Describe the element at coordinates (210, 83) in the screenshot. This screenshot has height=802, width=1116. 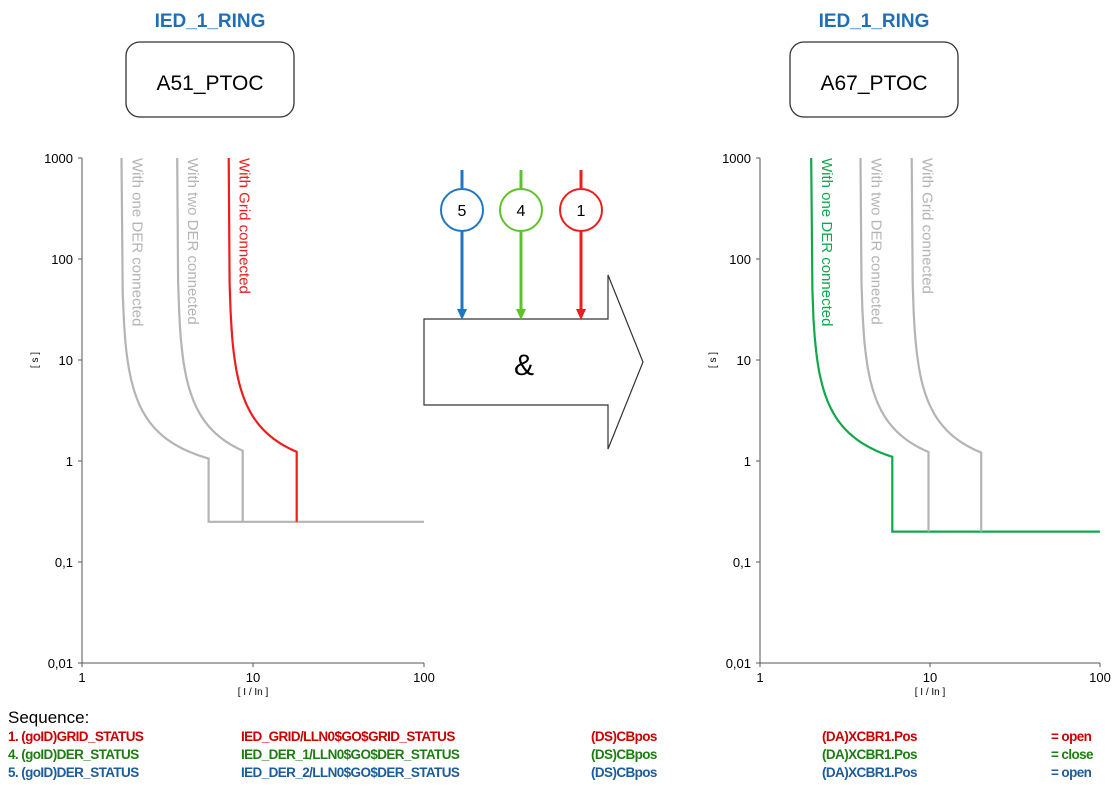
I see `left-function-label: A51_PTOC` at that location.